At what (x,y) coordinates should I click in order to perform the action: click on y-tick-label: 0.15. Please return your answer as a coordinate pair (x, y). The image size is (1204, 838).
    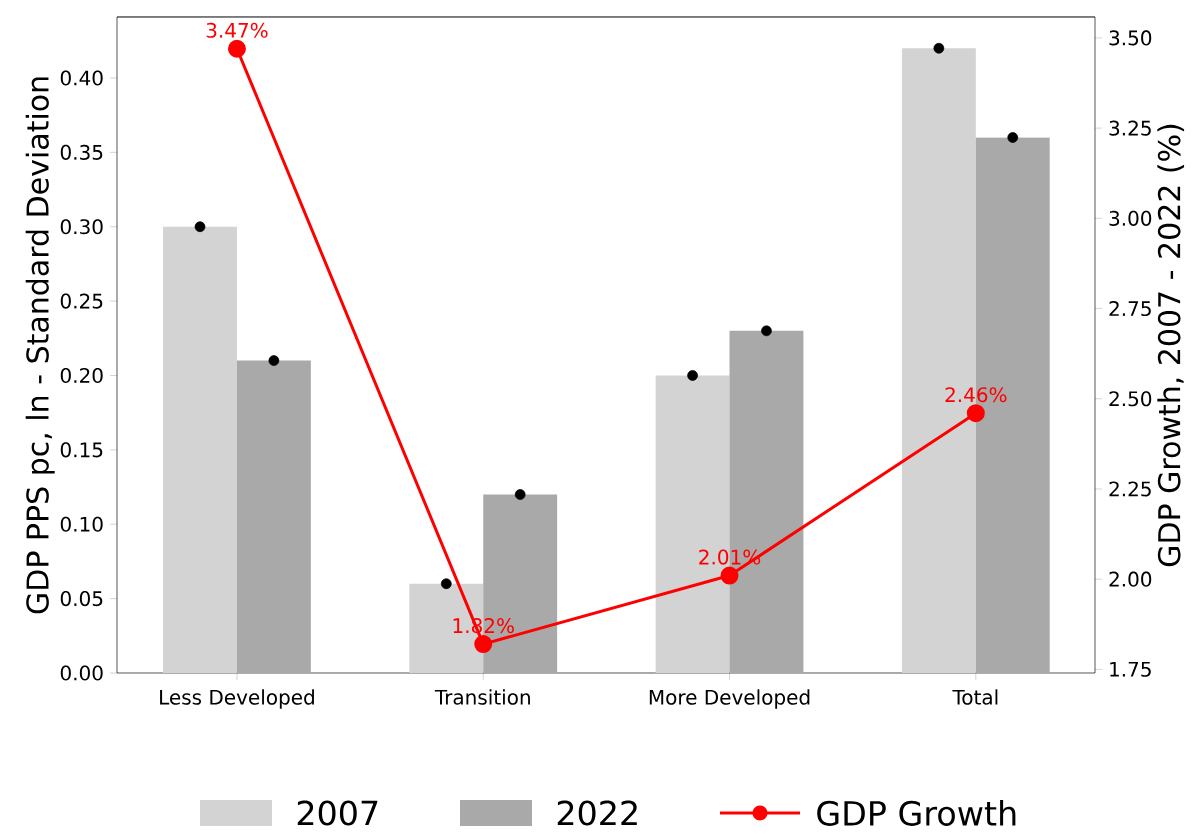
    Looking at the image, I should click on (81, 450).